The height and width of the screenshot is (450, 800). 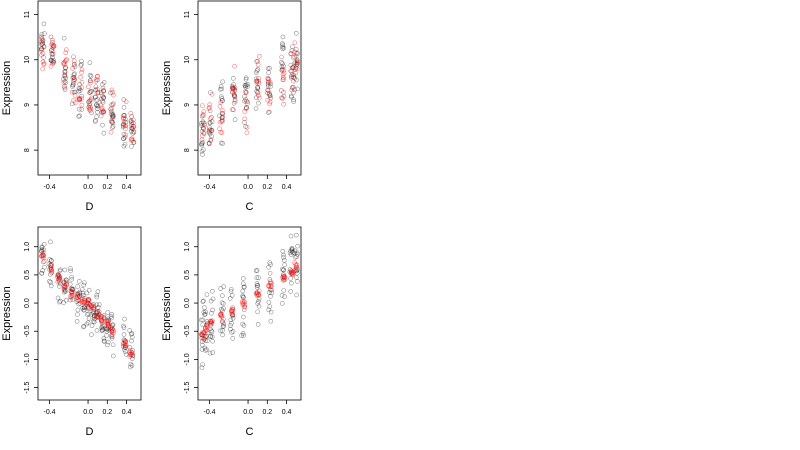 What do you see at coordinates (27, 275) in the screenshot?
I see `y-tick-label: 0.5` at bounding box center [27, 275].